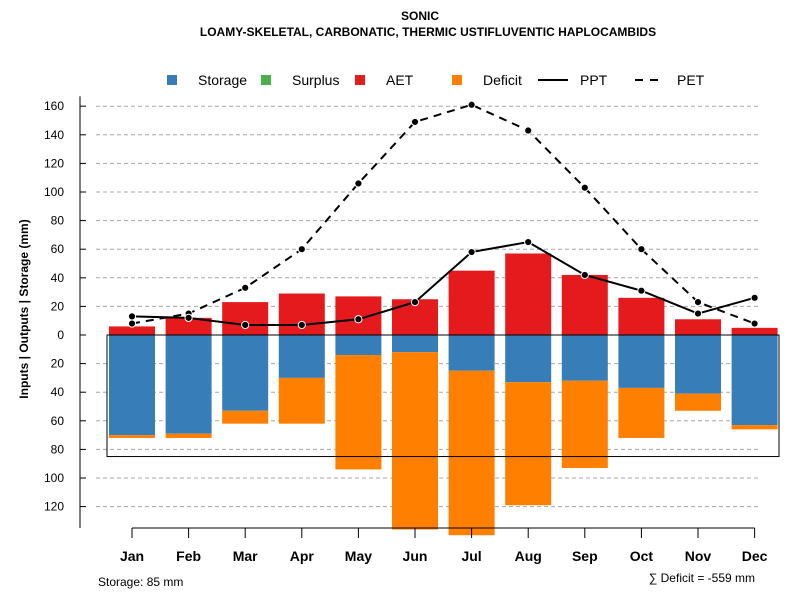 This screenshot has width=800, height=600. Describe the element at coordinates (132, 556) in the screenshot. I see `x-tick-label: Jan` at that location.